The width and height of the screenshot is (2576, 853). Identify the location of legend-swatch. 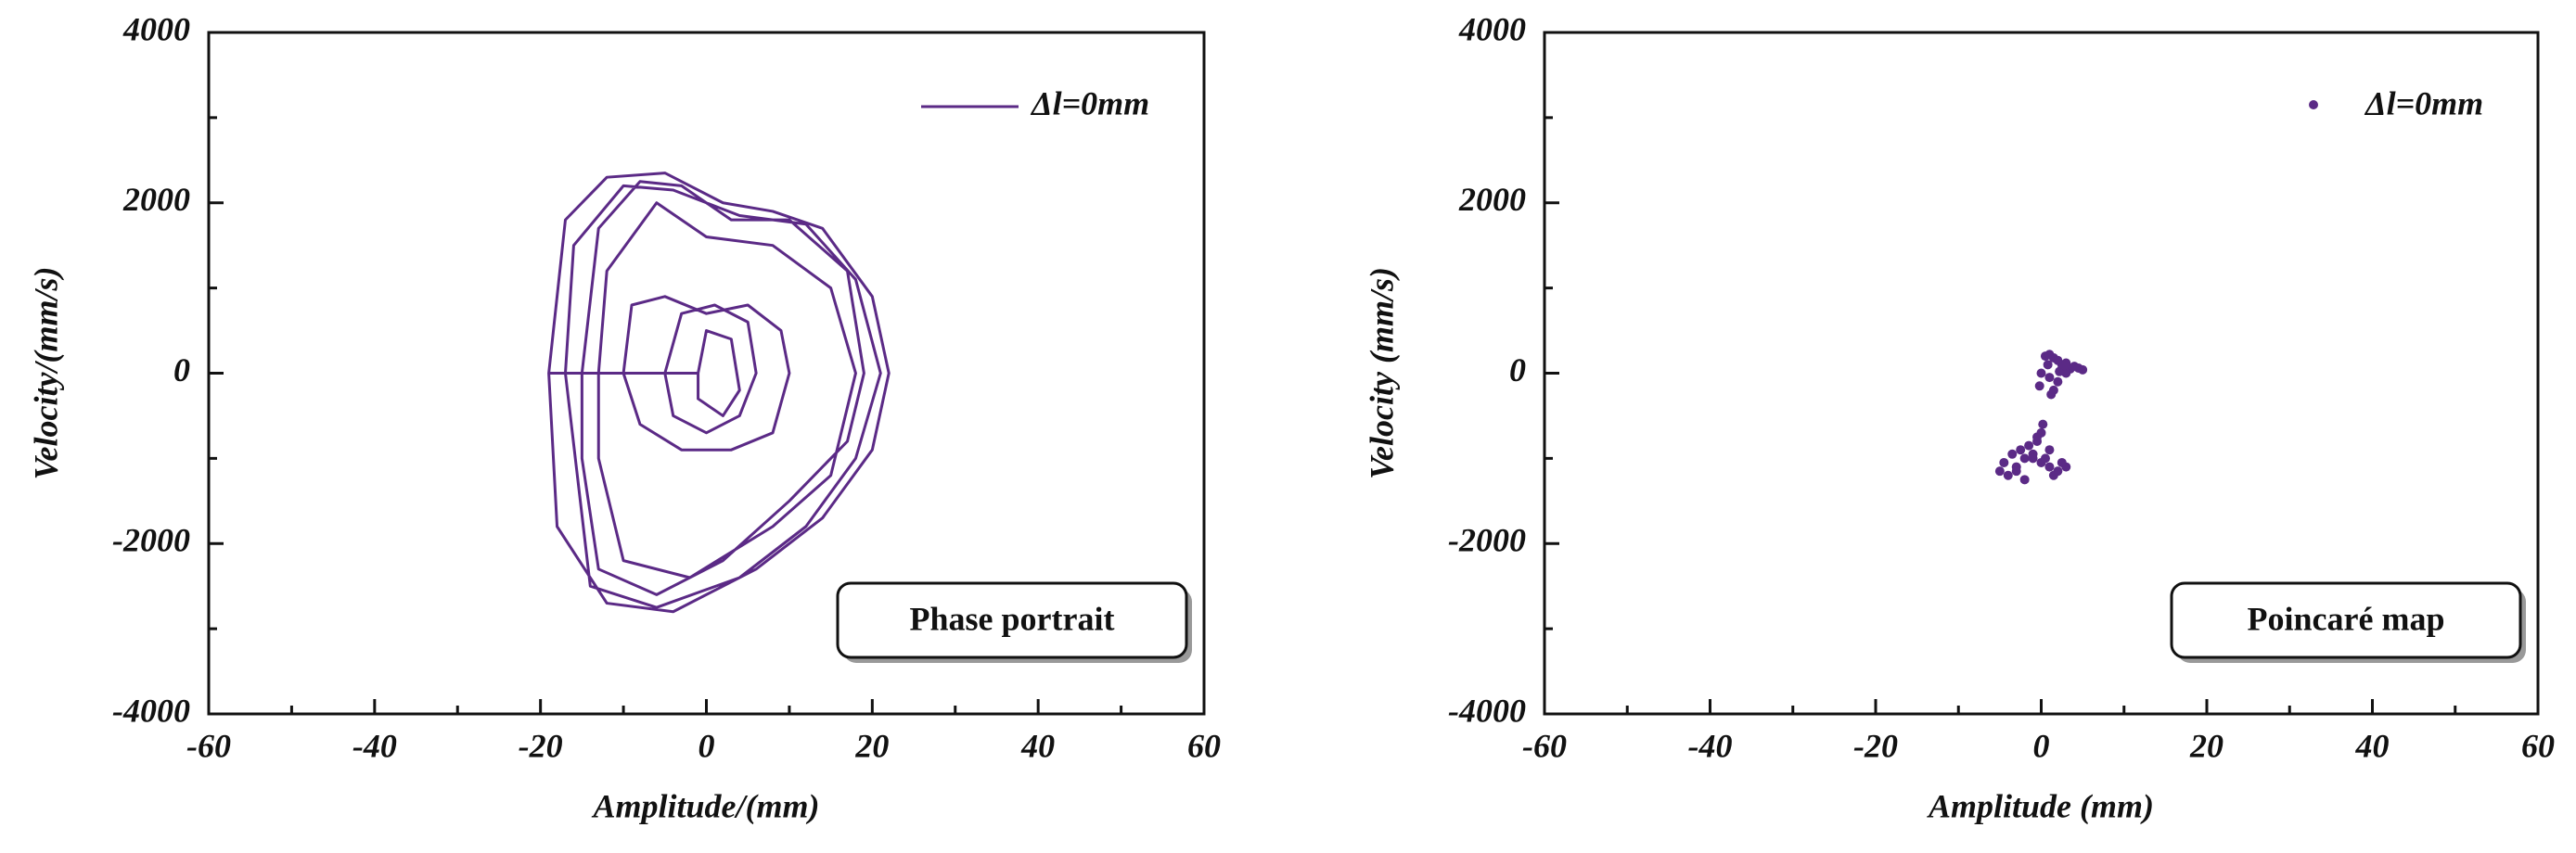
(2313, 104).